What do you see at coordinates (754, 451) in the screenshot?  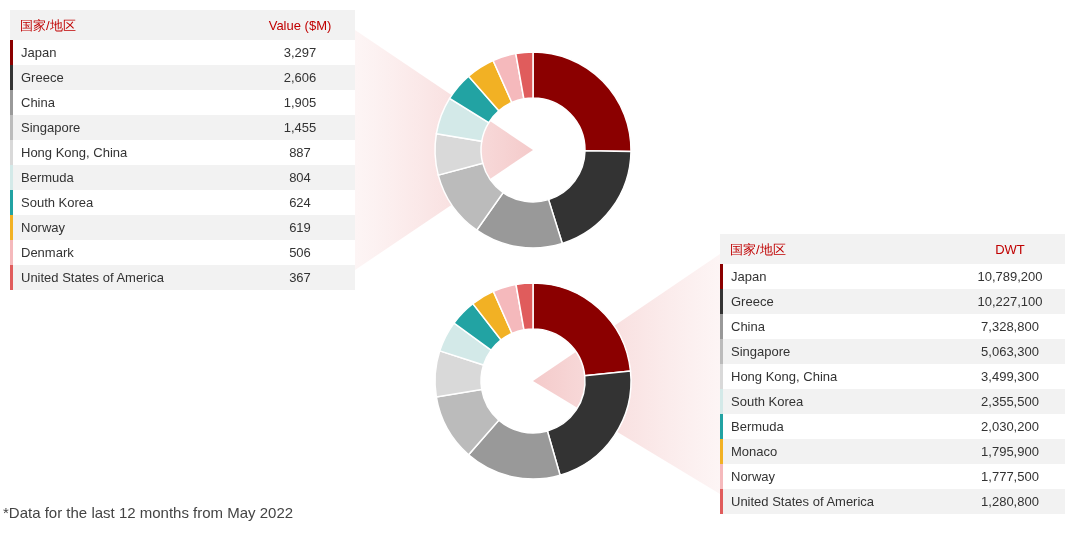 I see `legend-label: Monaco` at bounding box center [754, 451].